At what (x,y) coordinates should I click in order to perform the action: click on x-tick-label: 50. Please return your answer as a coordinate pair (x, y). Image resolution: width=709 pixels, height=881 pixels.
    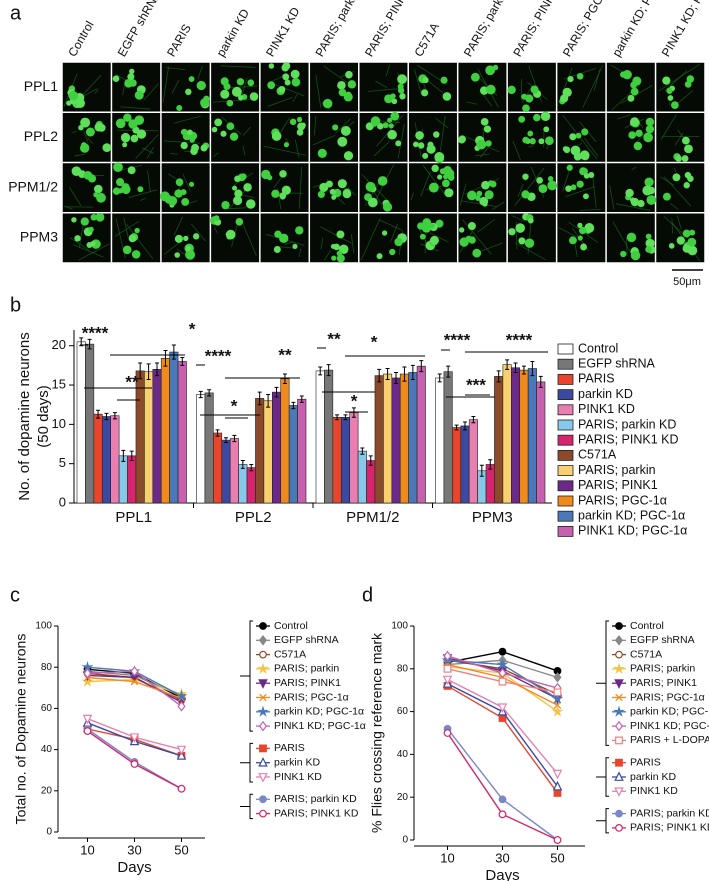
    Looking at the image, I should click on (557, 857).